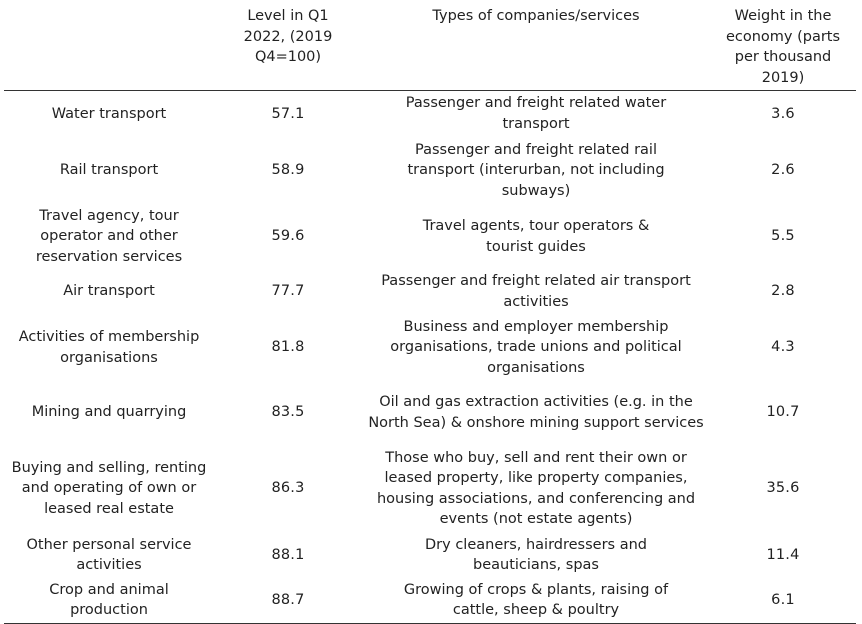 This screenshot has width=862, height=624. I want to click on header-level: Level in Q1 2022, (2019 Q4=100), so click(288, 47).